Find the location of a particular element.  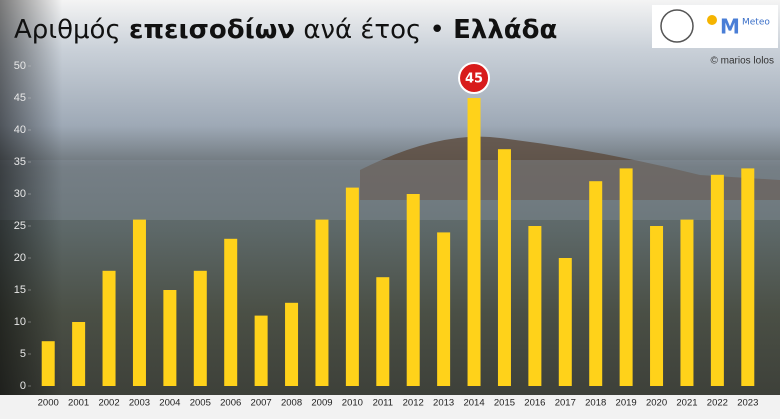

x-tick-label: 2015 is located at coordinates (504, 403).